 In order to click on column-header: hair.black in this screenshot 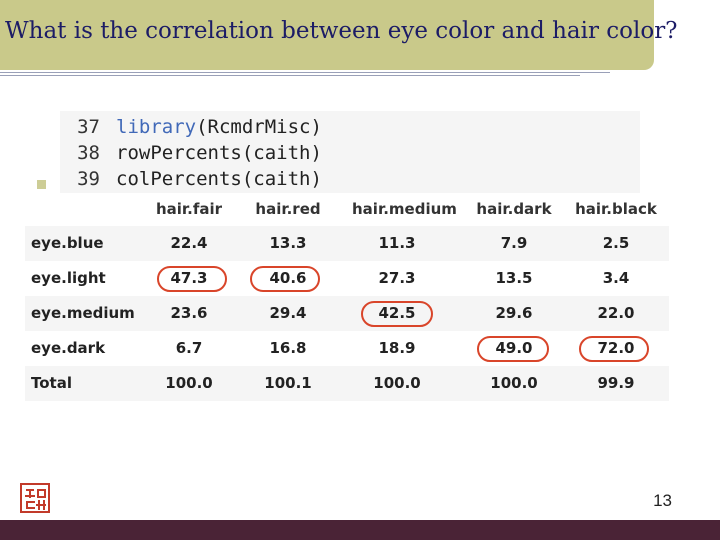, I will do `click(616, 209)`.